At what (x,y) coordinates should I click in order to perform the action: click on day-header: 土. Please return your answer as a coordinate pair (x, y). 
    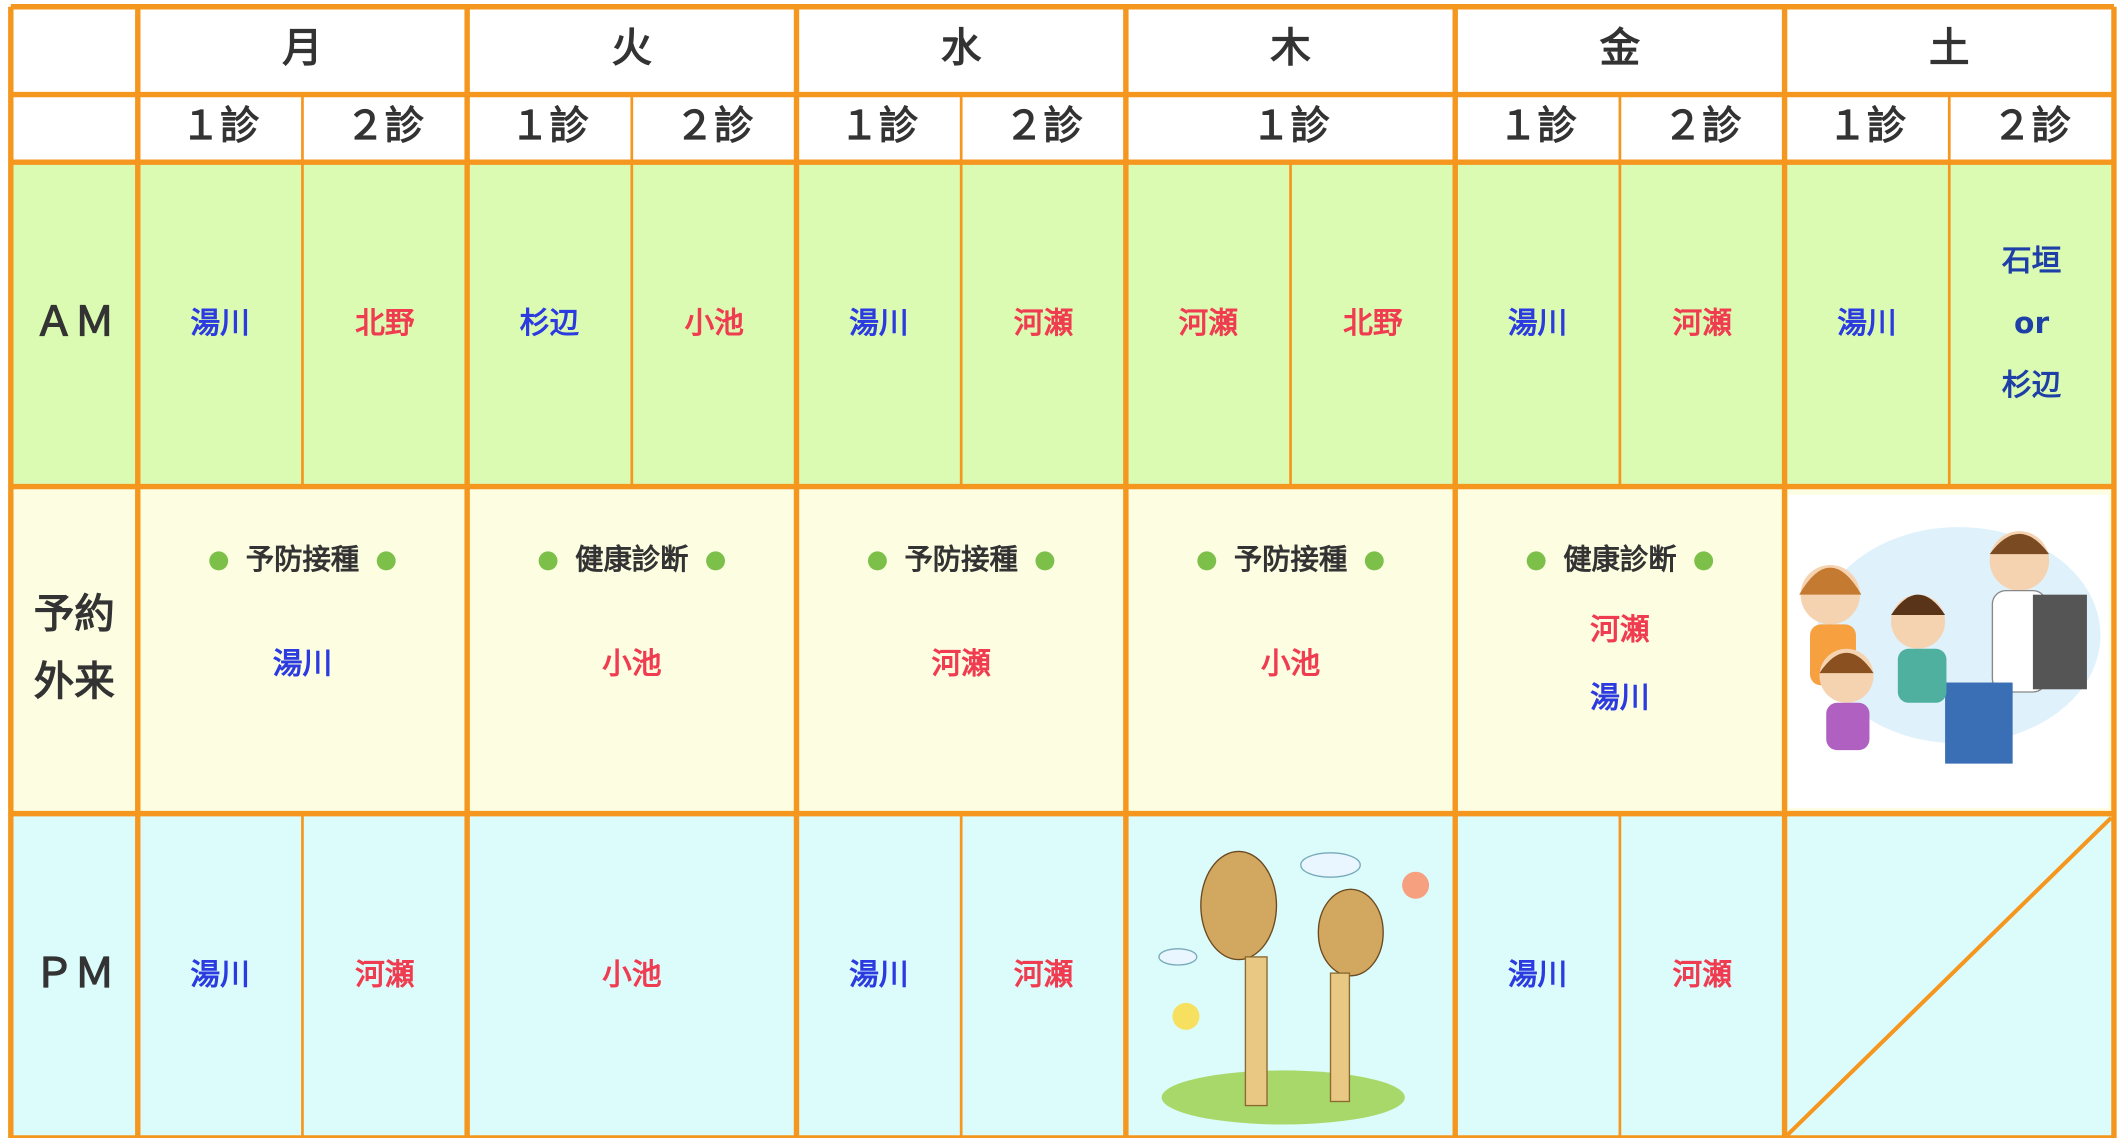
    Looking at the image, I should click on (1949, 48).